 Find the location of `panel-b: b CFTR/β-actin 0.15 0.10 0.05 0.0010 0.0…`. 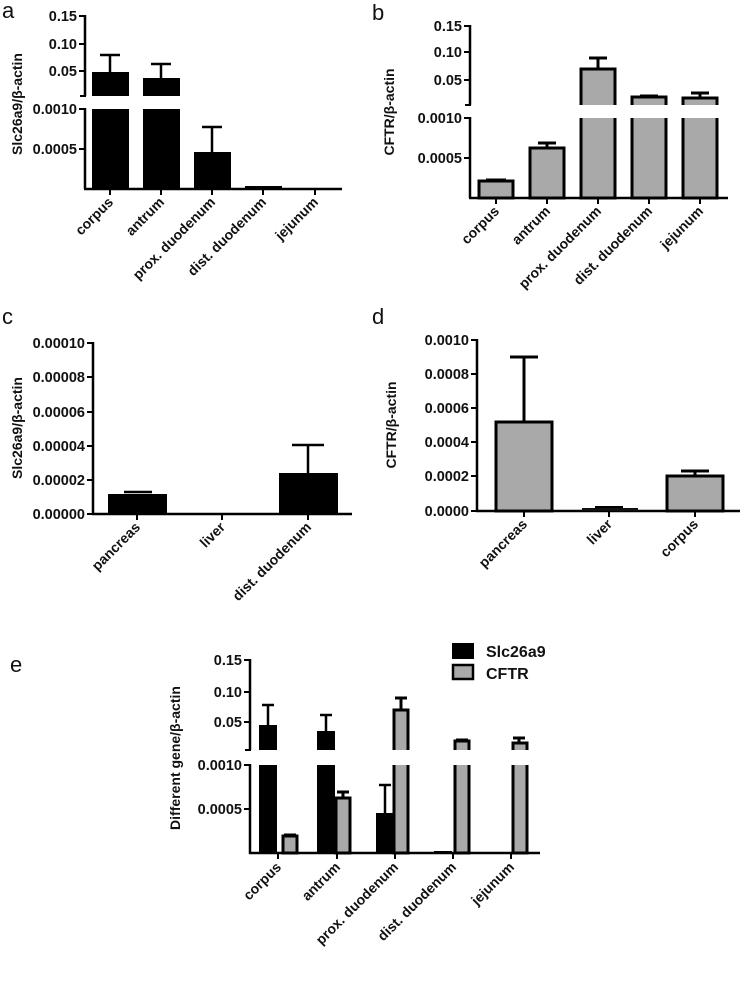

panel-b: b CFTR/β-actin 0.15 0.10 0.05 0.0010 0.0… is located at coordinates (550, 146).